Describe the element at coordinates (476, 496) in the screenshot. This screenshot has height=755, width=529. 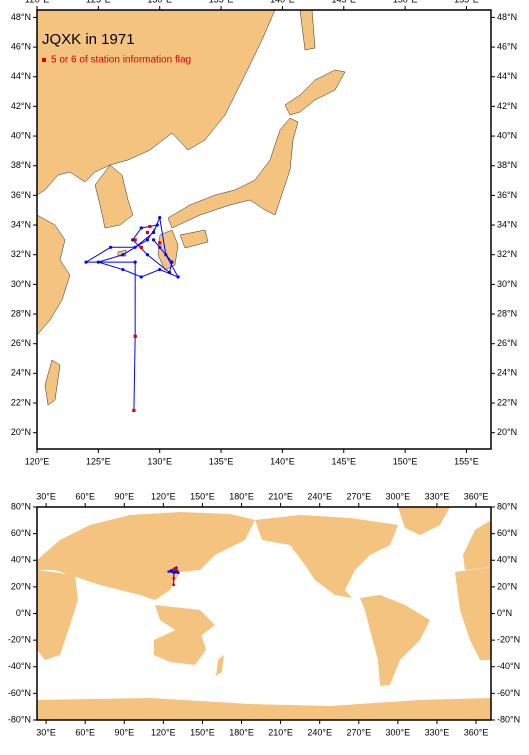
I see `x-tick-label: 360°E` at that location.